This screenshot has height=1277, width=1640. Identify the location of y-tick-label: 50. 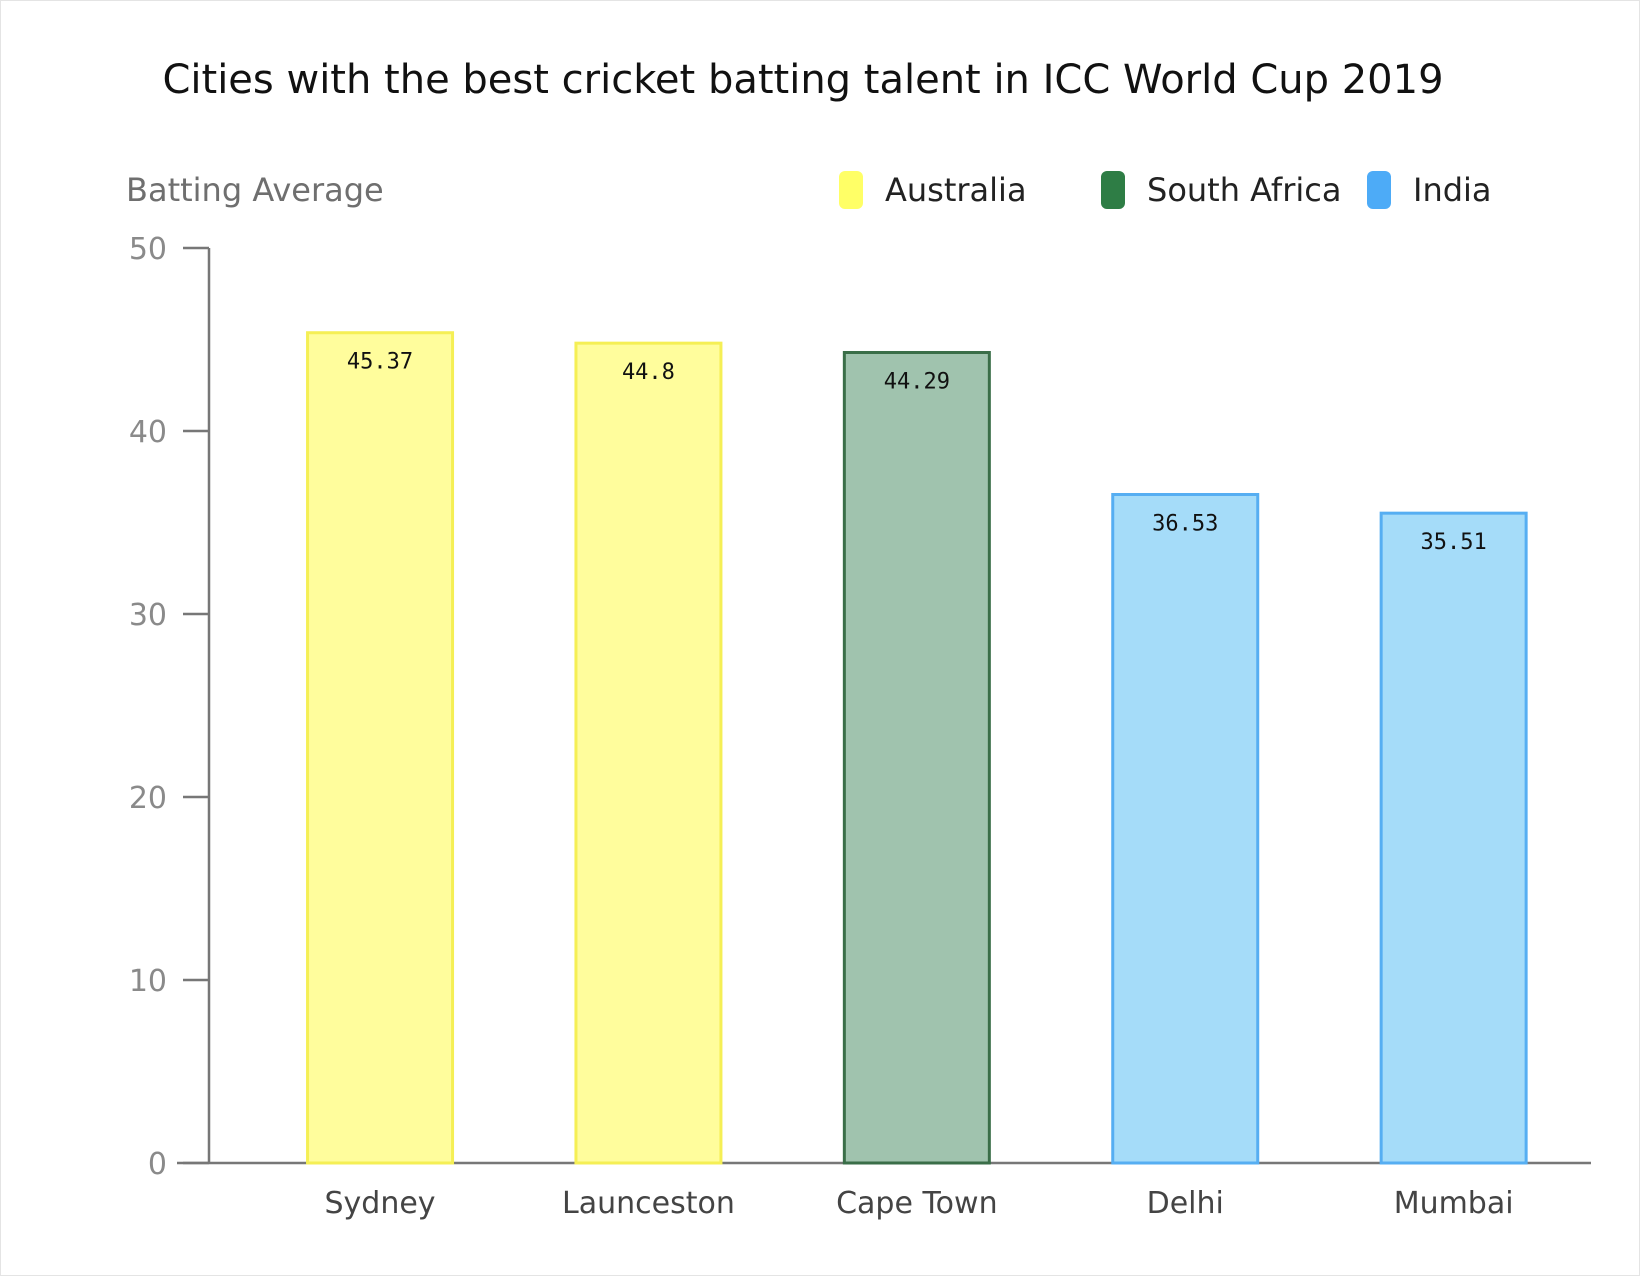
(148, 249).